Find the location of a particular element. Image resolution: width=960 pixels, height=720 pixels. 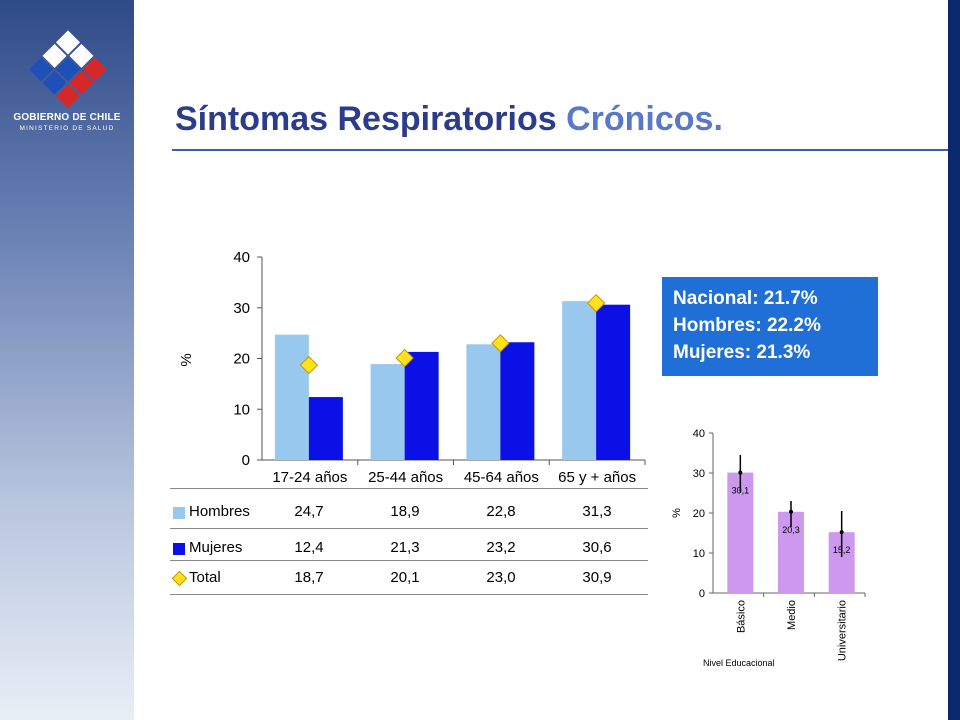

title-underline is located at coordinates (560, 150).